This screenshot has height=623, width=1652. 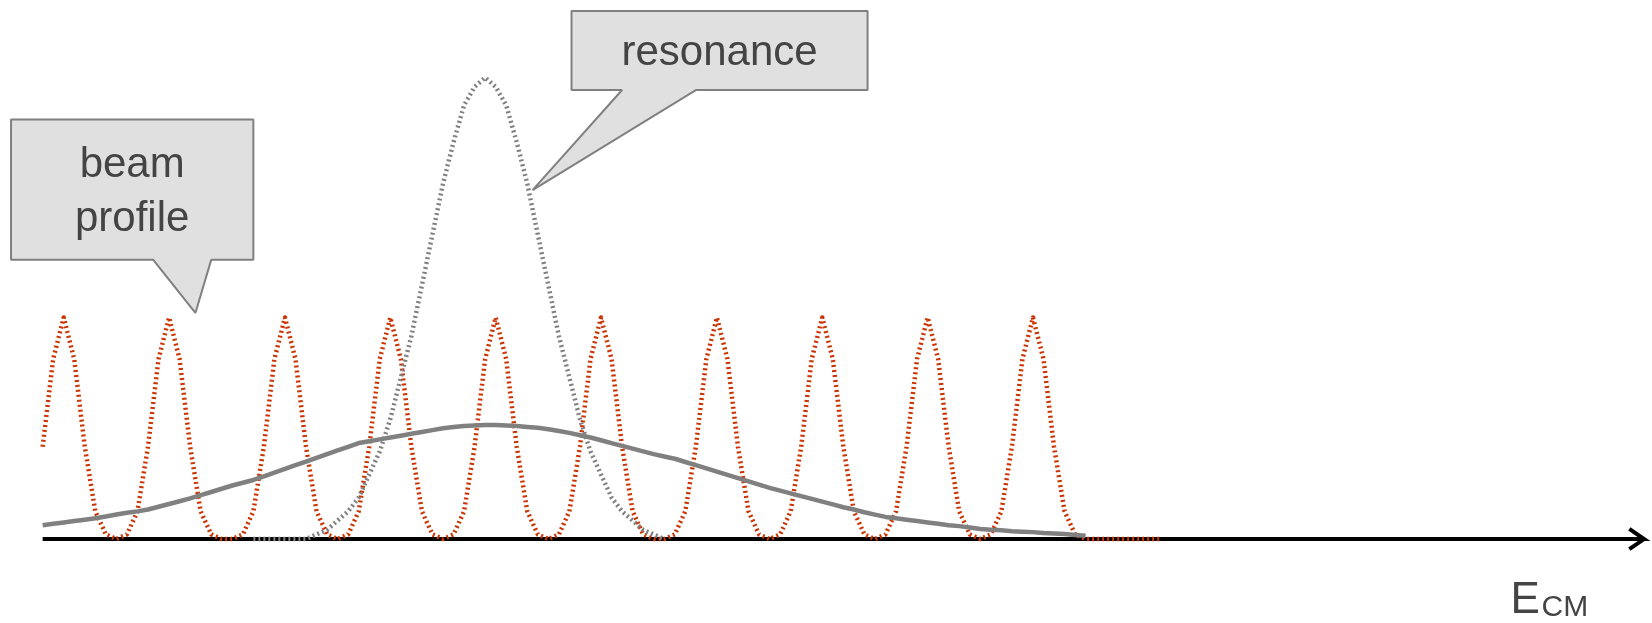 What do you see at coordinates (1549, 597) in the screenshot?
I see `text: ECM` at bounding box center [1549, 597].